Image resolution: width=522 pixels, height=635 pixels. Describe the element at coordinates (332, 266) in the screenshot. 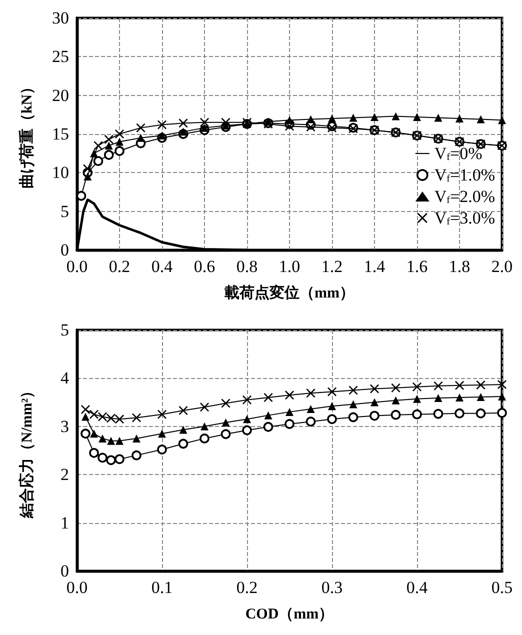

I see `x-tick-label: 1.2` at that location.